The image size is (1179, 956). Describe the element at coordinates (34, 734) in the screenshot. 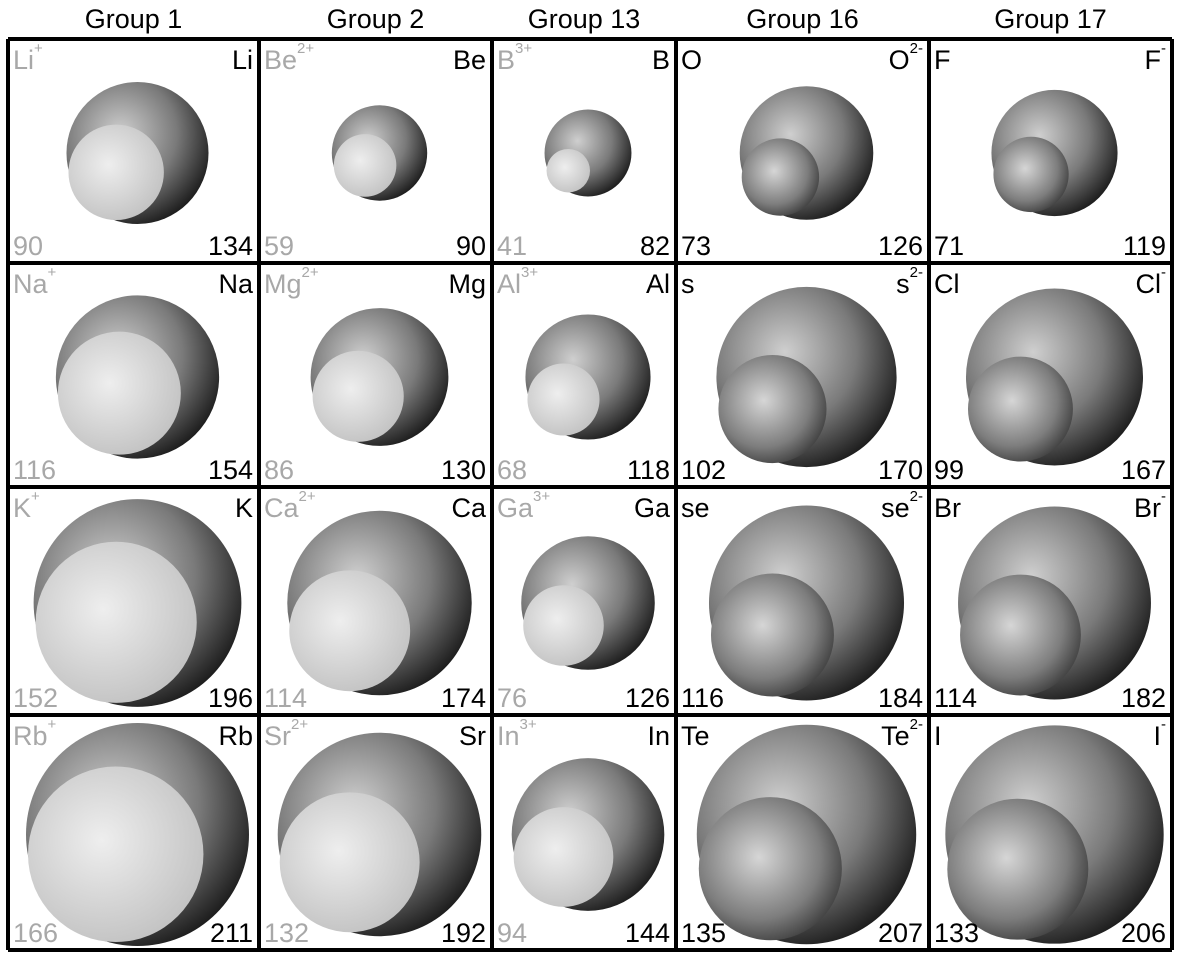

I see `ion-symbol: Rb+` at that location.